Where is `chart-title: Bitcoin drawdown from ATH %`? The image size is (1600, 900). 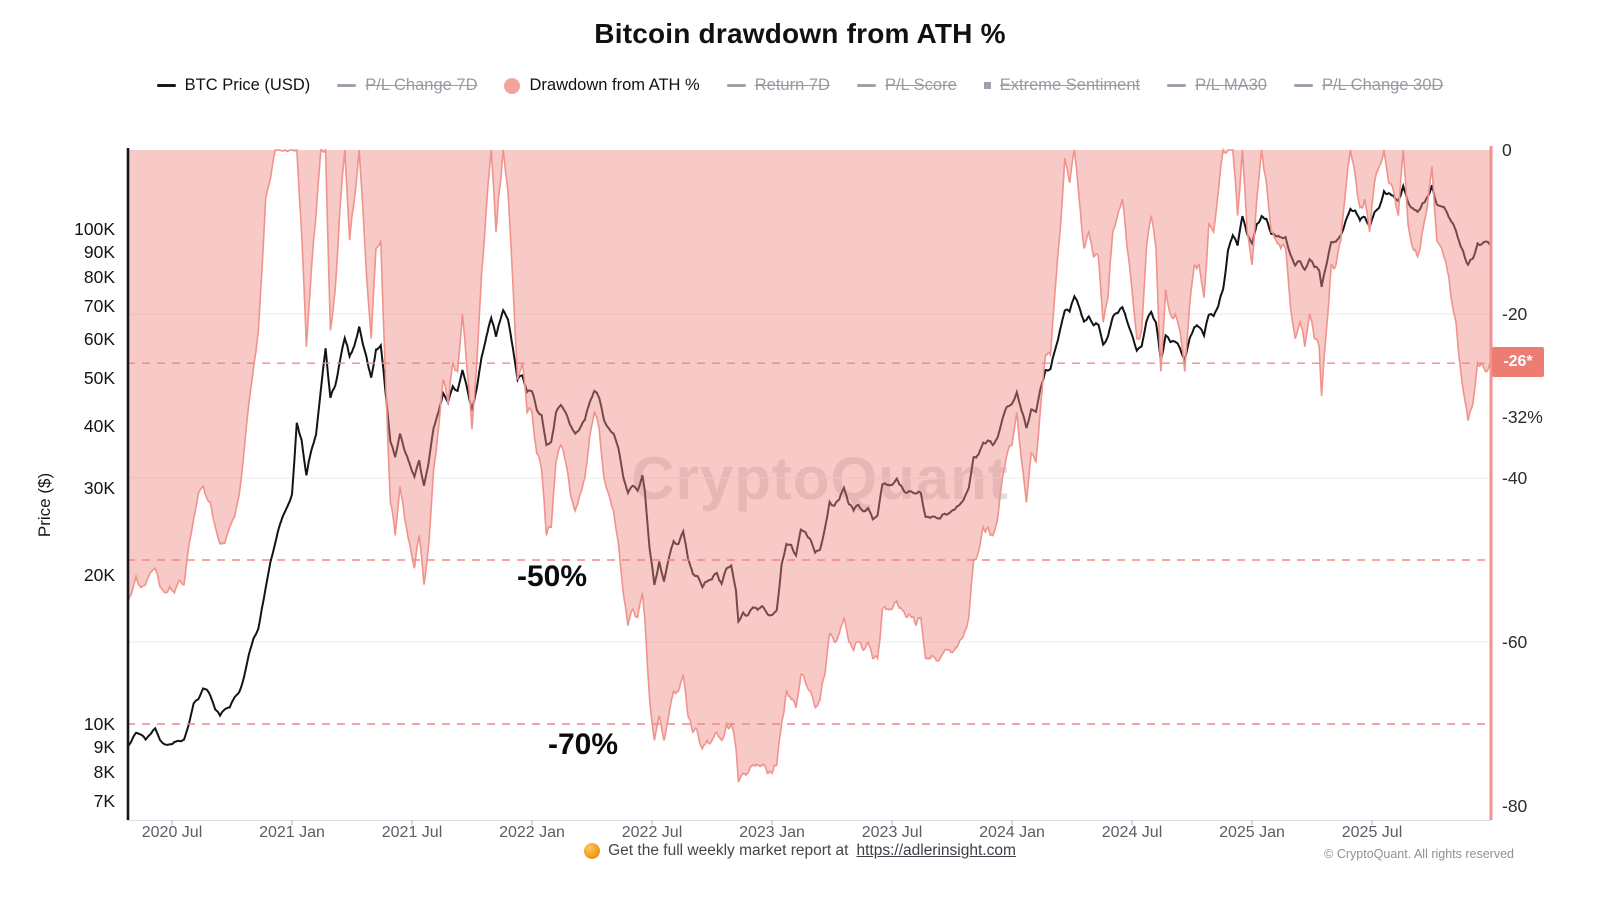
chart-title: Bitcoin drawdown from ATH % is located at coordinates (800, 33).